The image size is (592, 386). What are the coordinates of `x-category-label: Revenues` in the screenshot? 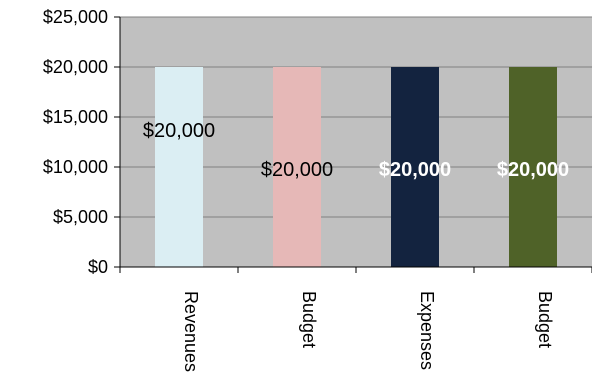 It's located at (191, 331).